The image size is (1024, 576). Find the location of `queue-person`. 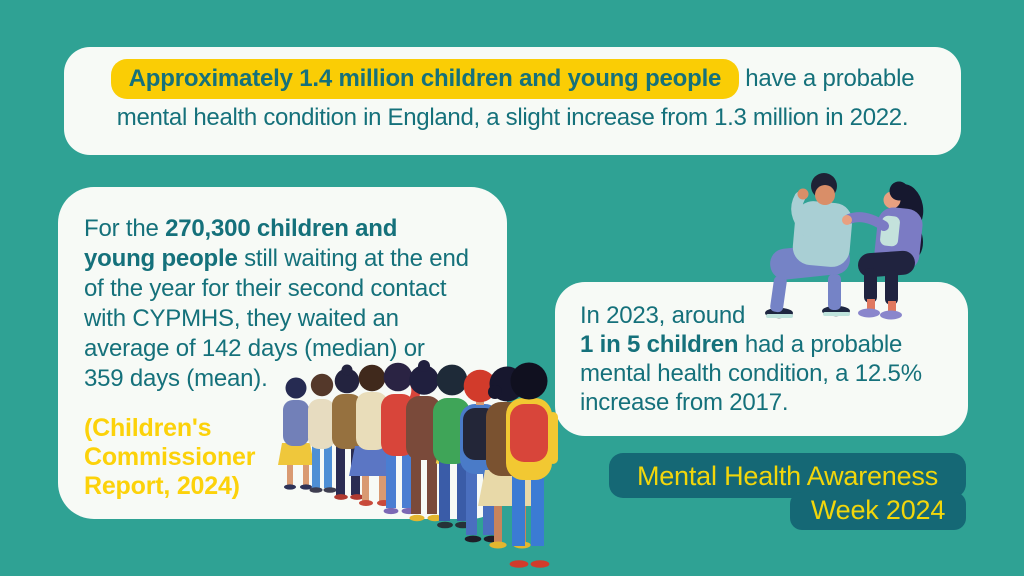

queue-person is located at coordinates (532, 465).